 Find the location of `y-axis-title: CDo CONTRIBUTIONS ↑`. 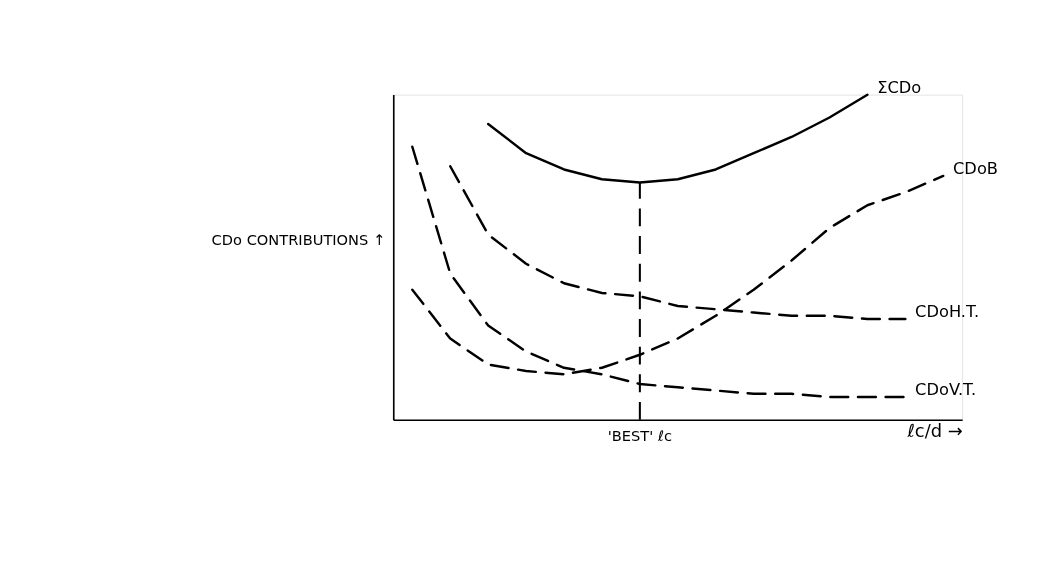

y-axis-title: CDo CONTRIBUTIONS ↑ is located at coordinates (298, 240).